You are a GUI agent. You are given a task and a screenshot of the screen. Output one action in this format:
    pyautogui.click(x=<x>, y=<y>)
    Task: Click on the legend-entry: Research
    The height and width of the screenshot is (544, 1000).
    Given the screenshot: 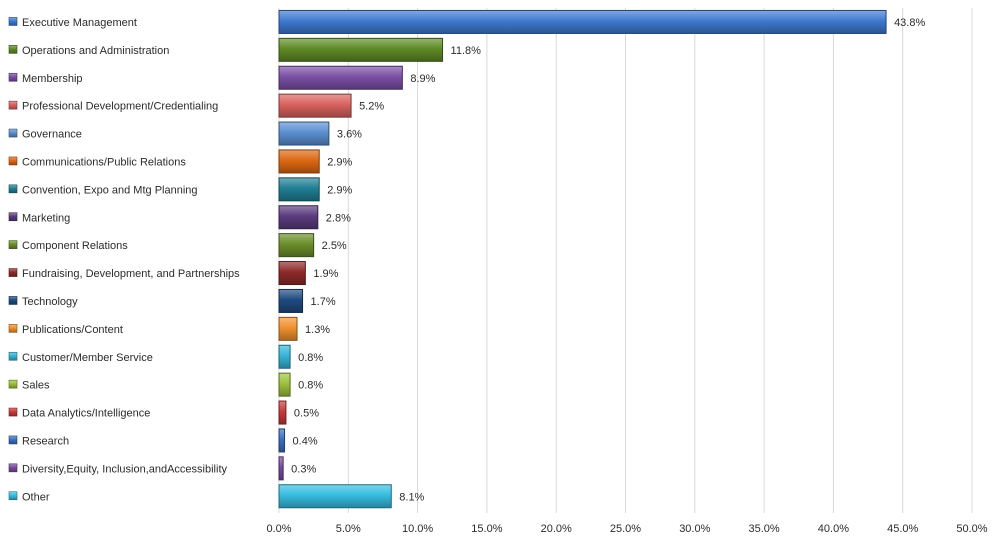 What is the action you would take?
    pyautogui.click(x=45, y=441)
    